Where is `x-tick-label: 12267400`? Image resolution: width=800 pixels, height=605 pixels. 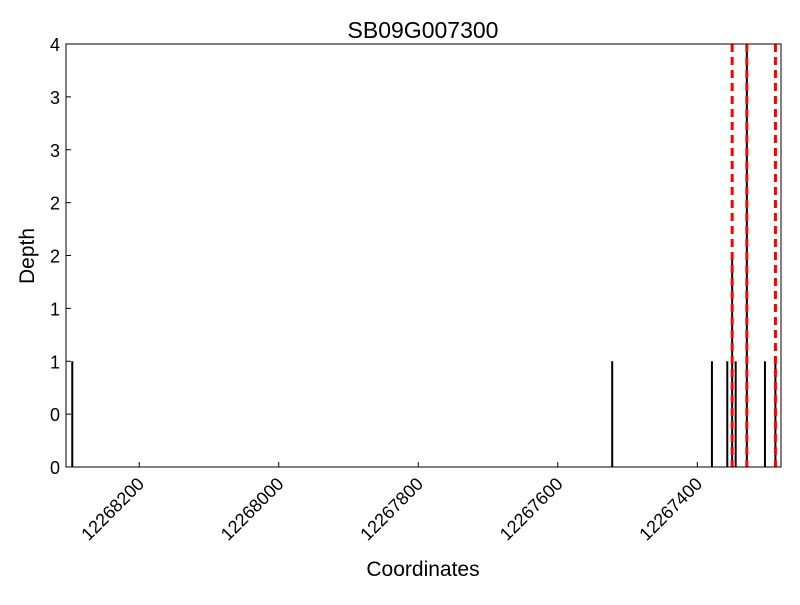 x-tick-label: 12267400 is located at coordinates (670, 509).